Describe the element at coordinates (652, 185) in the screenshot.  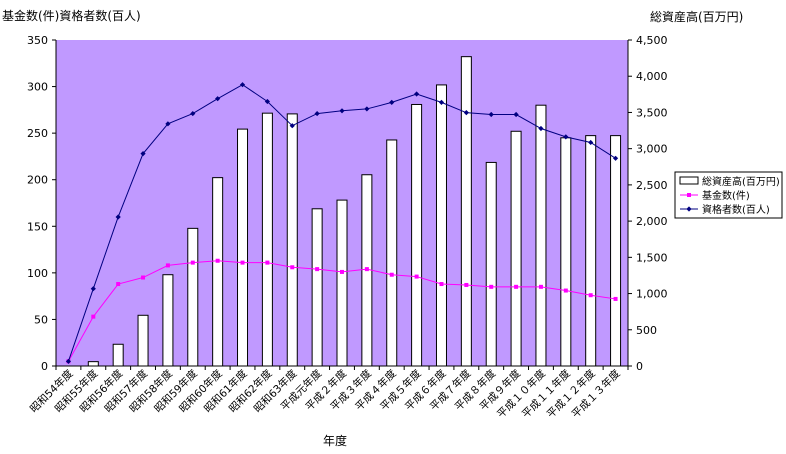
I see `right-tick-label: 2,500` at that location.